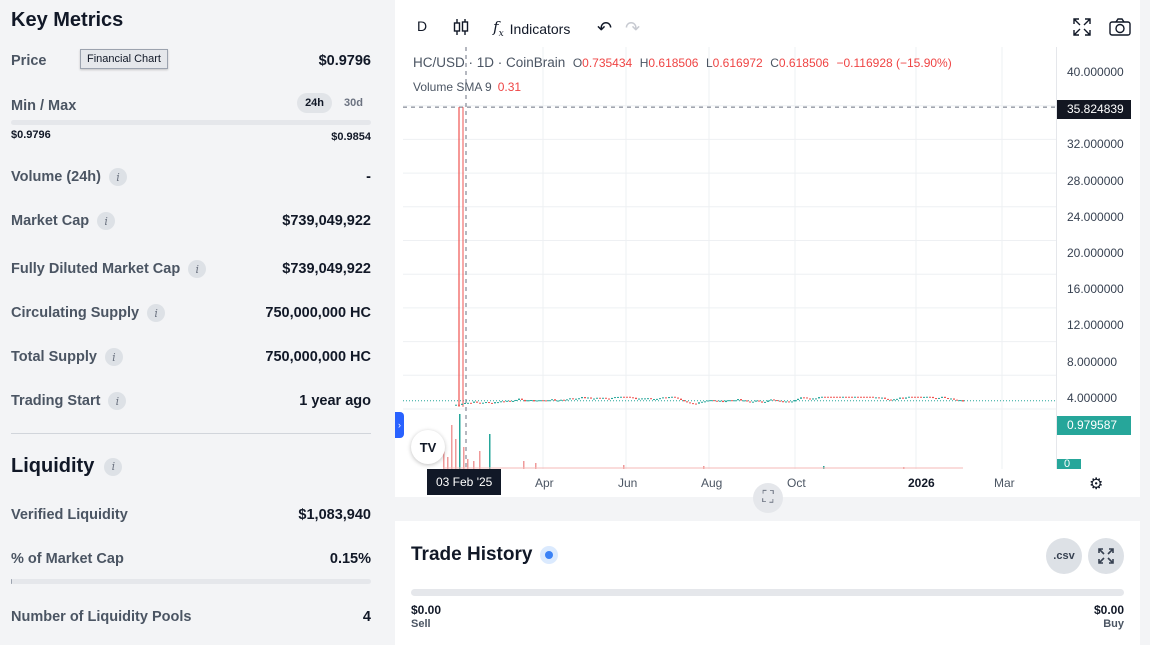 The height and width of the screenshot is (645, 1150). What do you see at coordinates (544, 483) in the screenshot?
I see `x-tick: Apr` at bounding box center [544, 483].